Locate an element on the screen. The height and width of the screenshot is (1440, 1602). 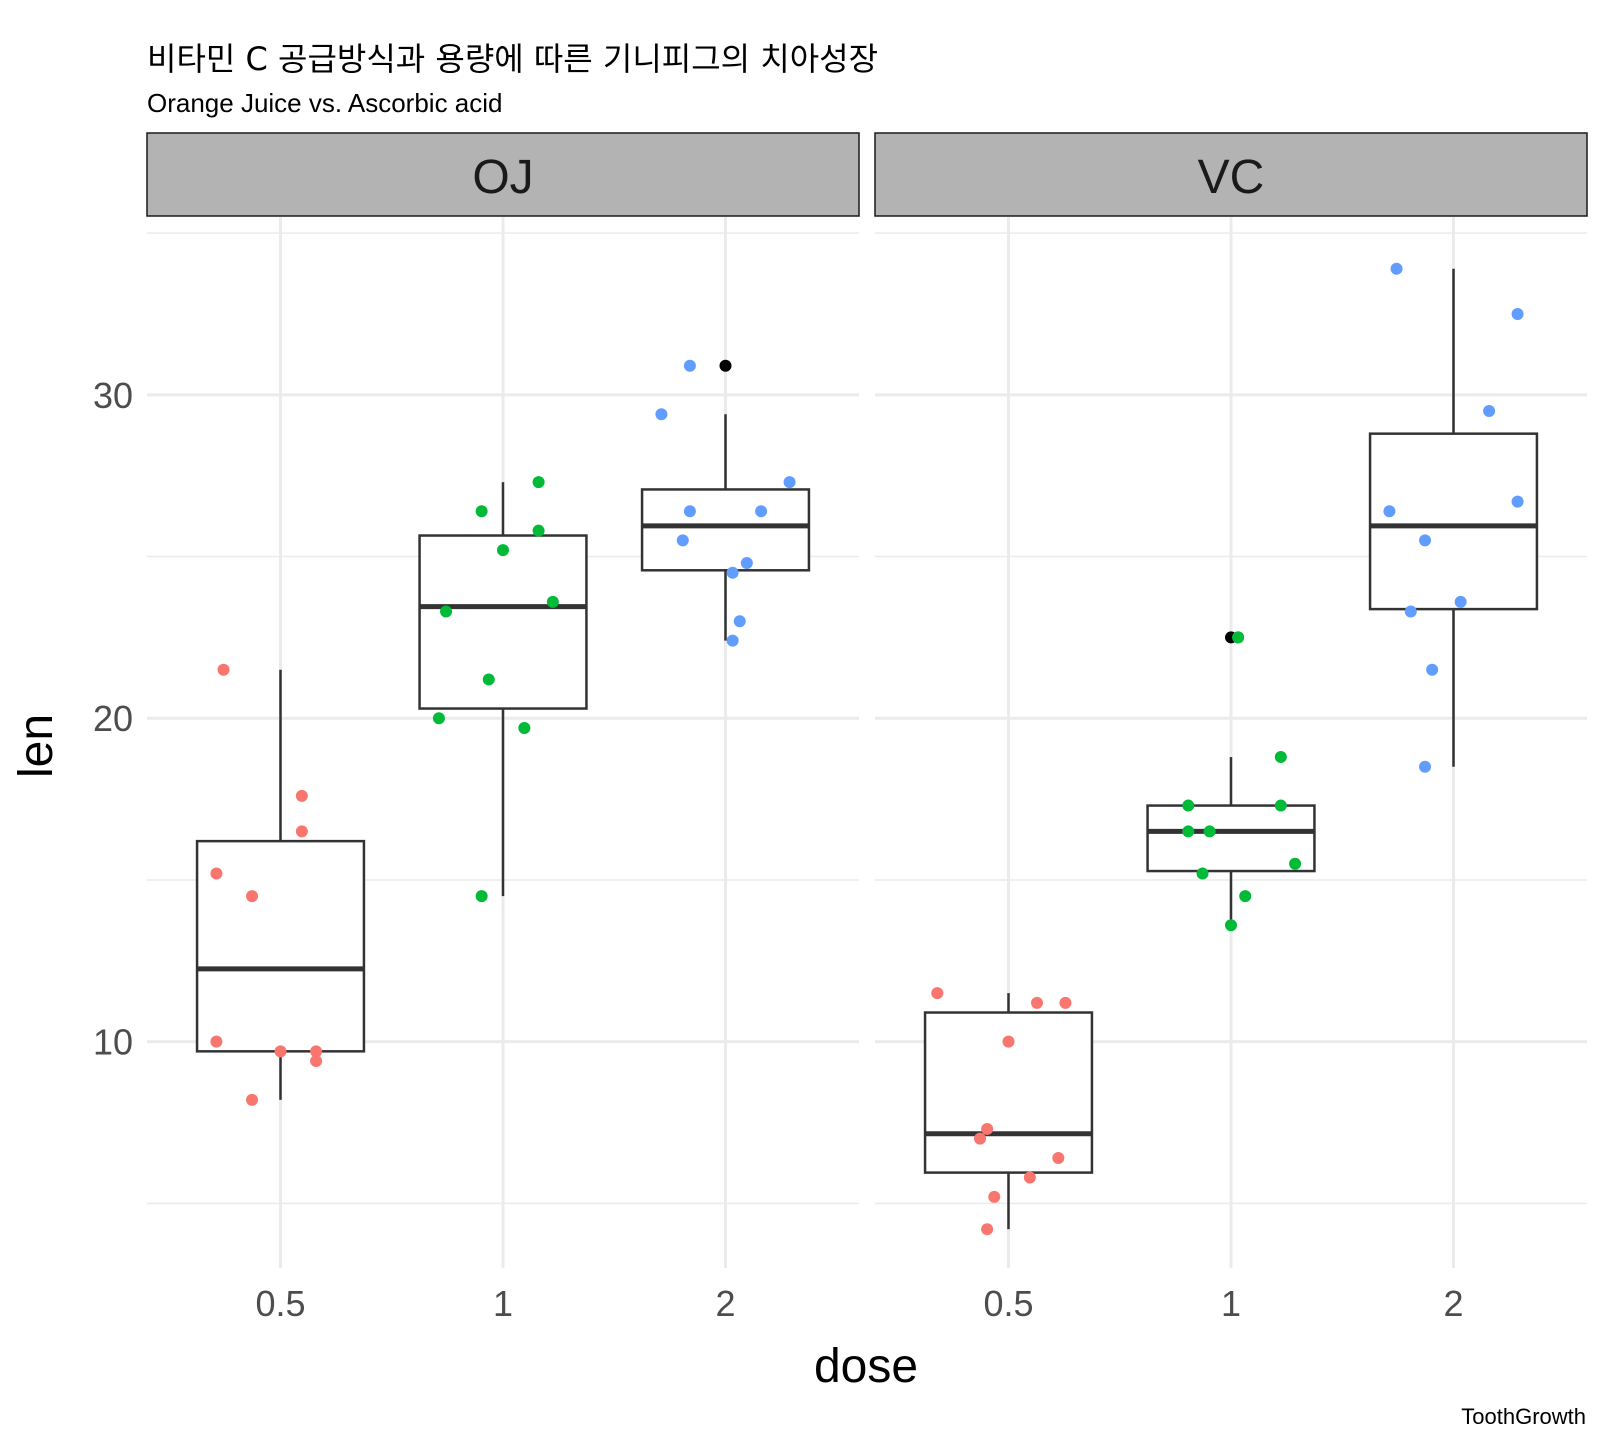
box-oj-0.5 is located at coordinates (280, 884).